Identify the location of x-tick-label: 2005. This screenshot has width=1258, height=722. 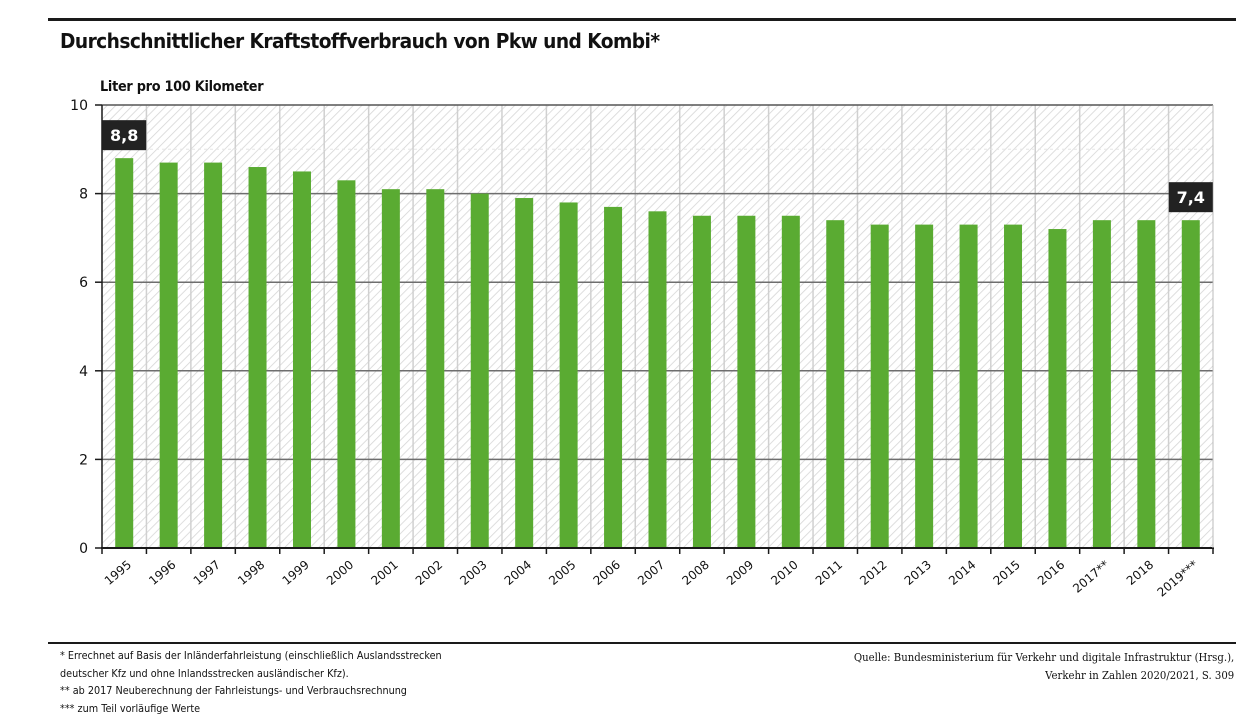
(562, 573).